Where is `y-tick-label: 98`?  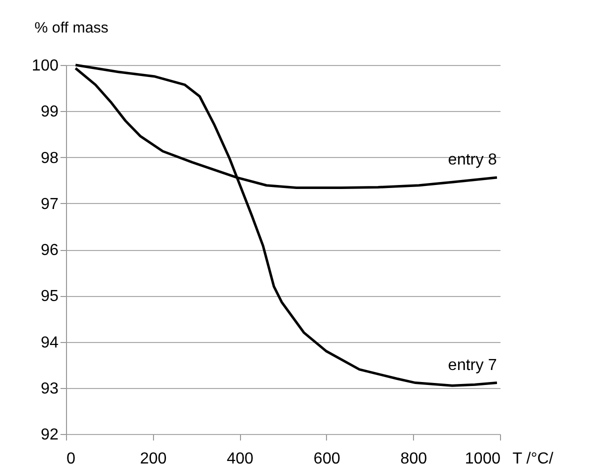 y-tick-label: 98 is located at coordinates (49, 158).